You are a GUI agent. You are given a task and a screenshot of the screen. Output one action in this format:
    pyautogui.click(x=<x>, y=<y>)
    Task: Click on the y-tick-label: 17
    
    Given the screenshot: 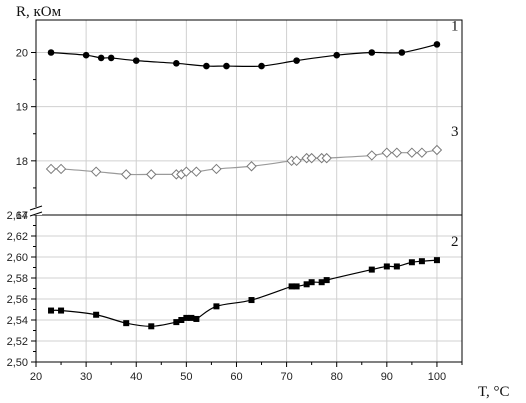 What is the action you would take?
    pyautogui.click(x=22, y=216)
    